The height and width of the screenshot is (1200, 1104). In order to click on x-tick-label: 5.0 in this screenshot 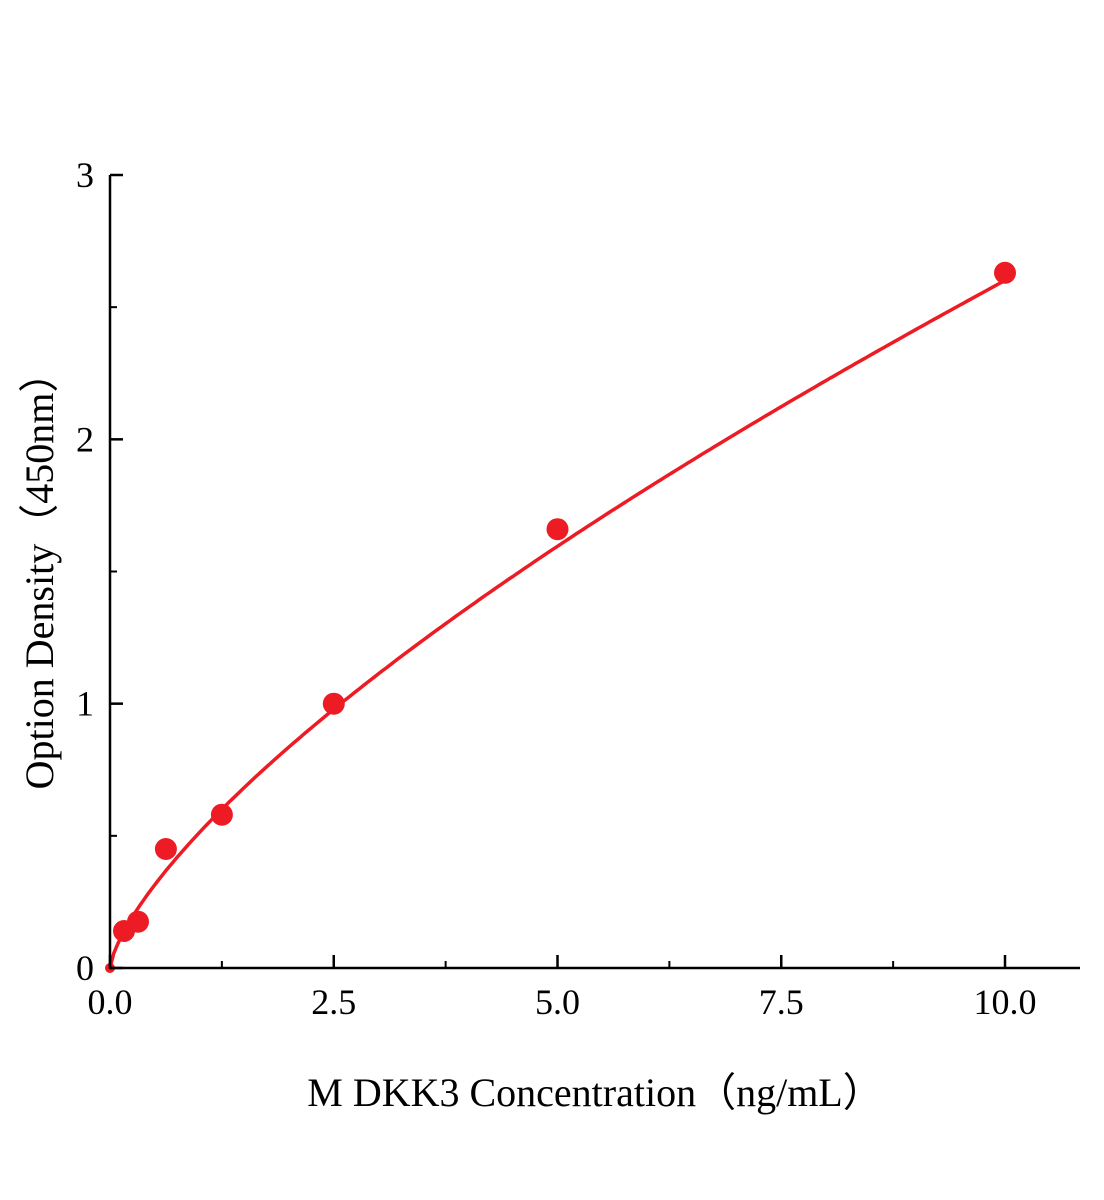, I will do `click(557, 1002)`.